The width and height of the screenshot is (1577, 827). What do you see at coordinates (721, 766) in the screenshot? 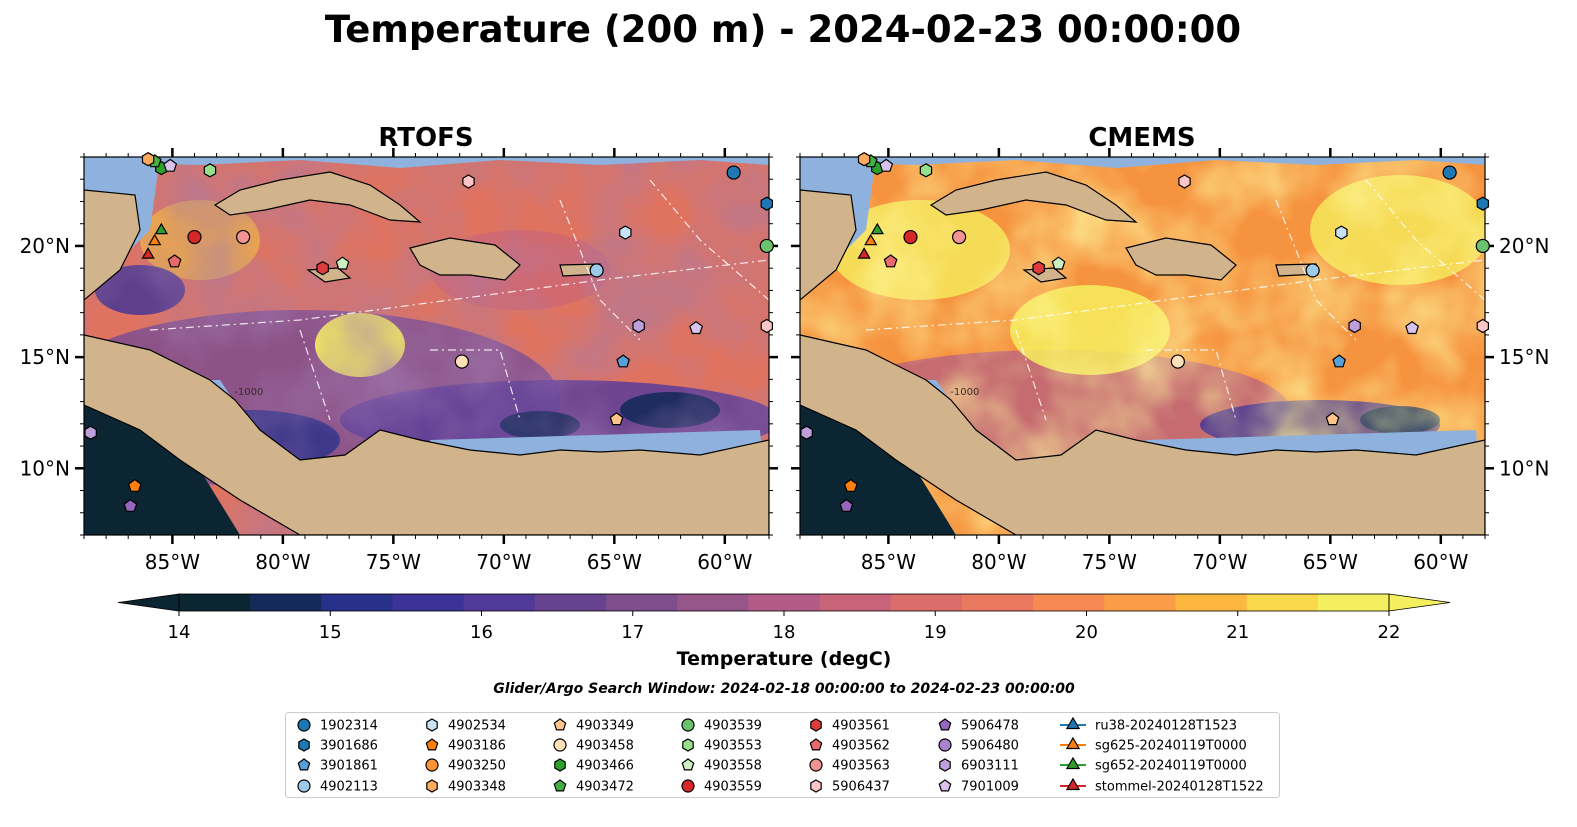
I see `legend-entry: 4903558` at bounding box center [721, 766].